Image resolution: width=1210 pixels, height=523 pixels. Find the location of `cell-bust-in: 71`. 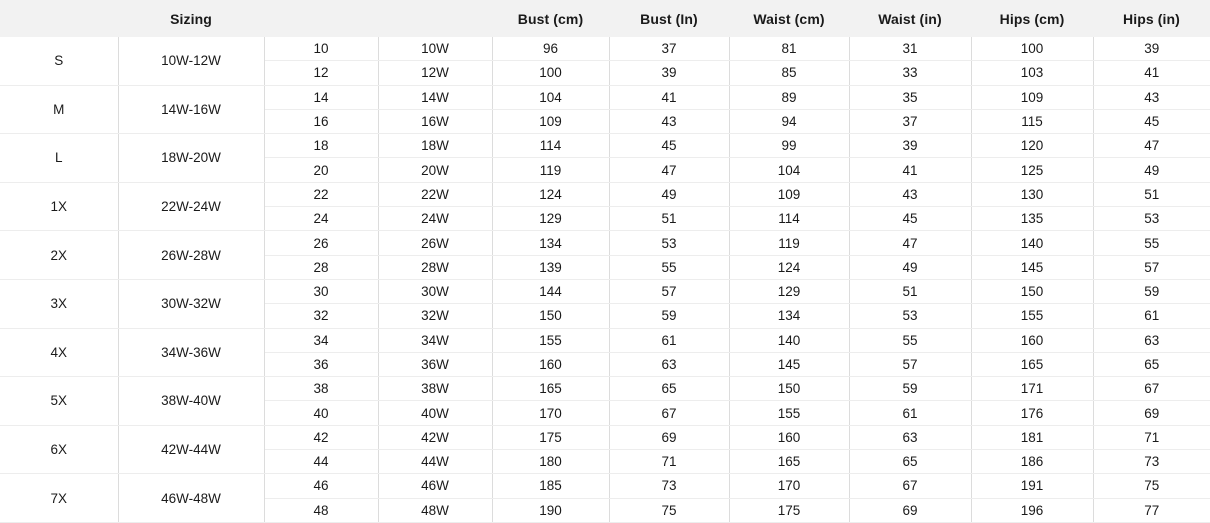

cell-bust-in: 71 is located at coordinates (669, 462).